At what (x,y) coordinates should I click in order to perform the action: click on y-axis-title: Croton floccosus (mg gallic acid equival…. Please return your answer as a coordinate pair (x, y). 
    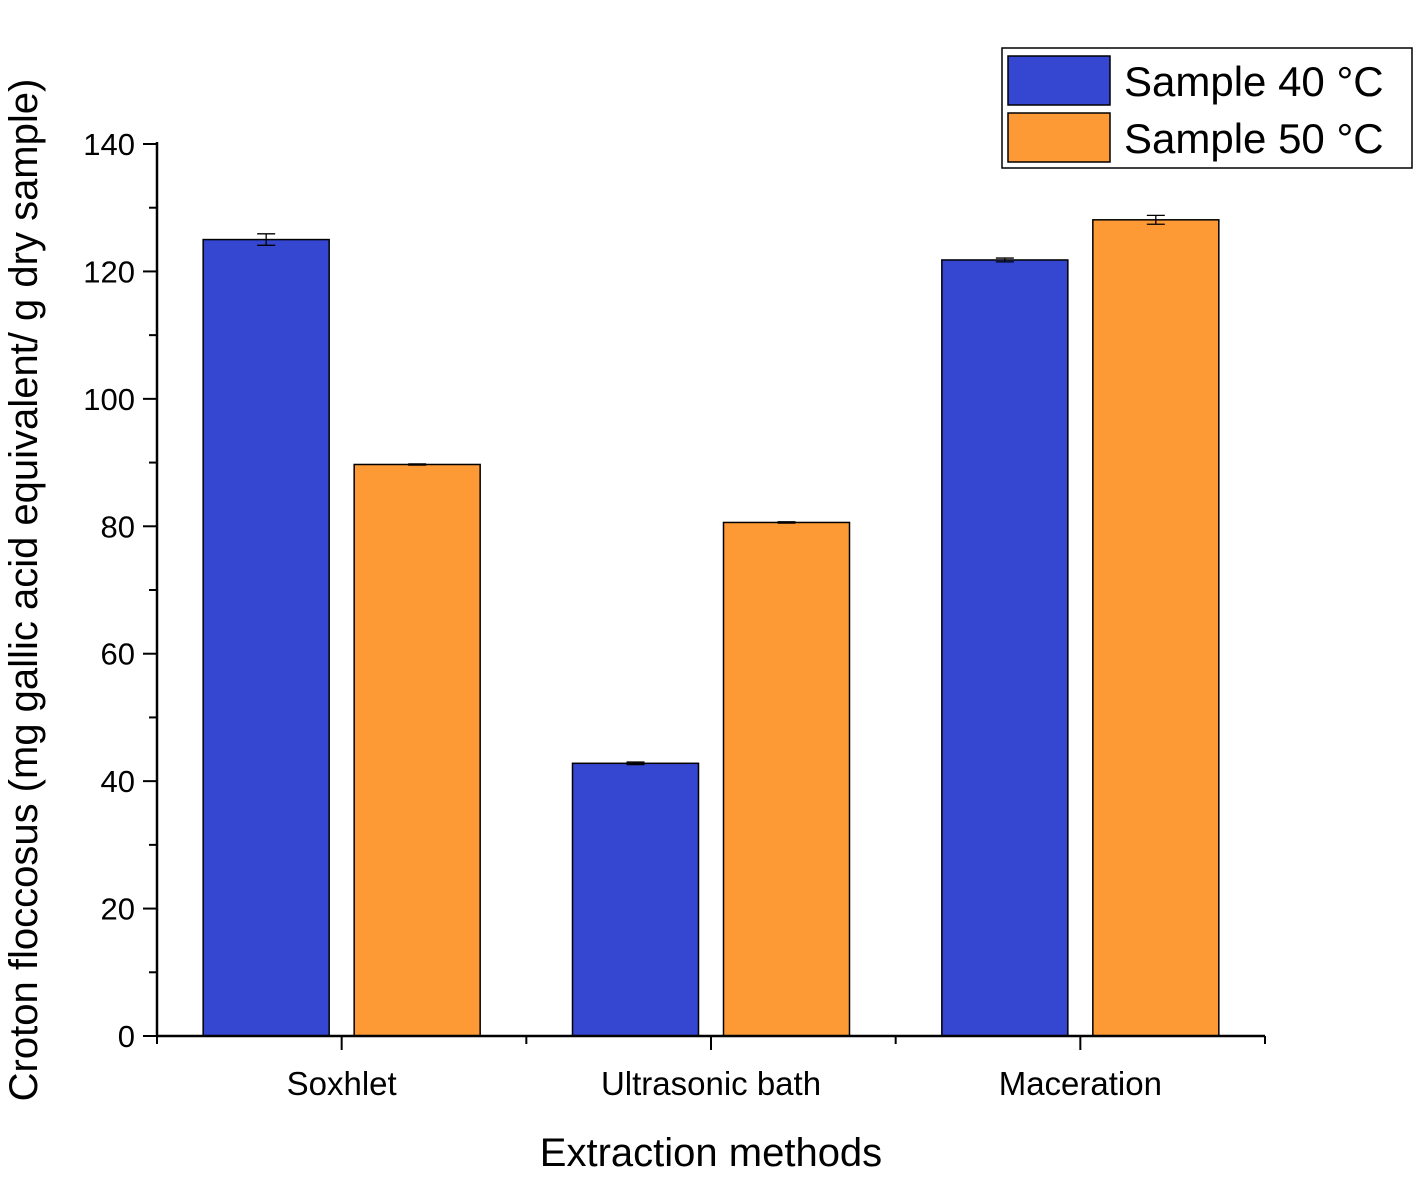
    Looking at the image, I should click on (24, 590).